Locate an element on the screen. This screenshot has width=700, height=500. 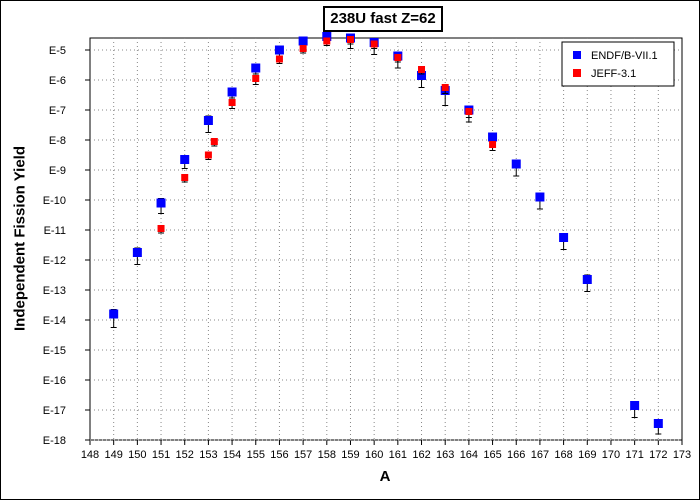
y-tick-label: E-6 is located at coordinates (57, 81).